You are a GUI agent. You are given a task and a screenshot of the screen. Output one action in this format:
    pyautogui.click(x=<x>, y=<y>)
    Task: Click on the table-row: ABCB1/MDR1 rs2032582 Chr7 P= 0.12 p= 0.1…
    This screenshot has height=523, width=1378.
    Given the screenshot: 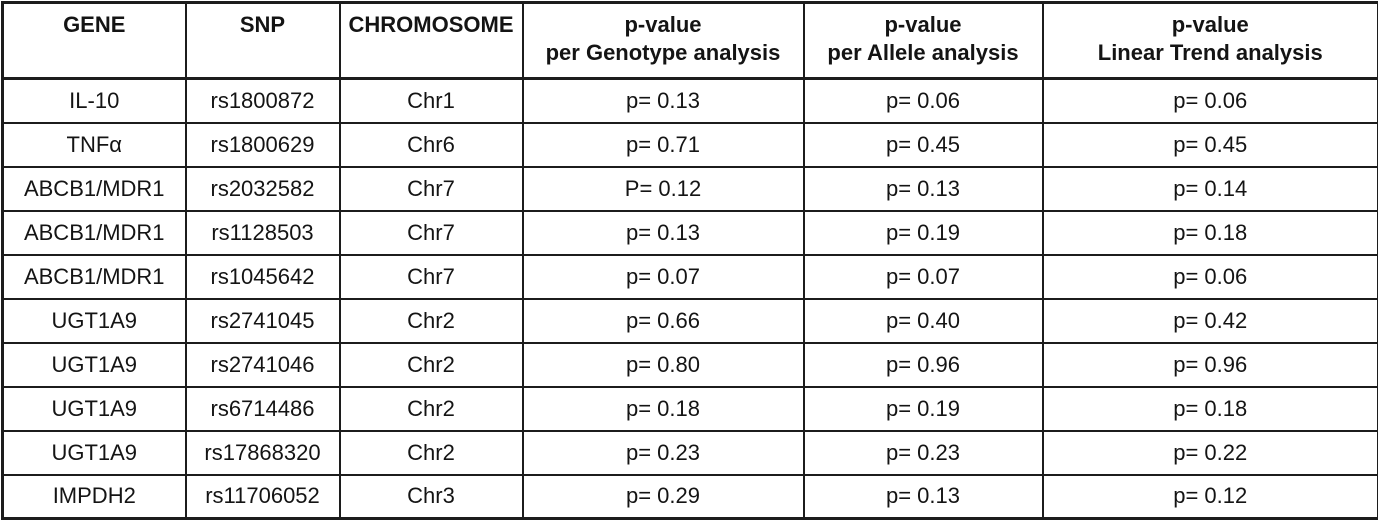 What is the action you would take?
    pyautogui.click(x=689, y=188)
    